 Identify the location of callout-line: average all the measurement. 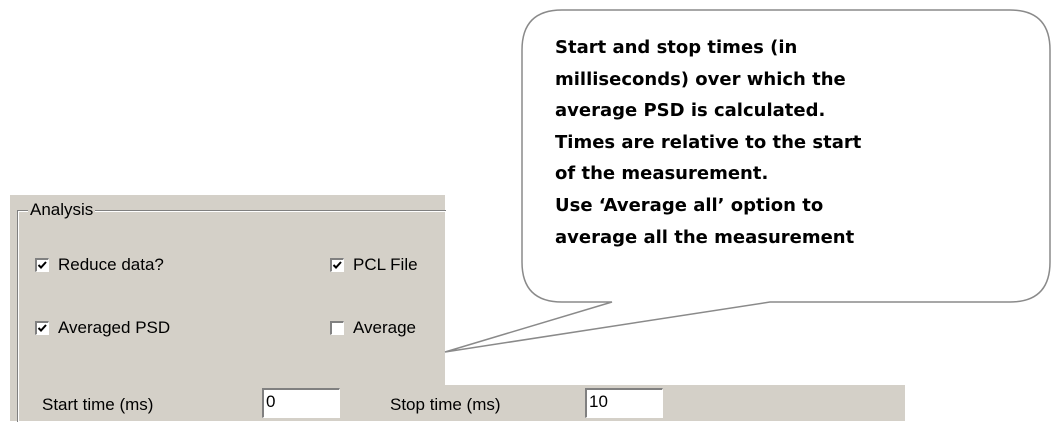
(705, 237).